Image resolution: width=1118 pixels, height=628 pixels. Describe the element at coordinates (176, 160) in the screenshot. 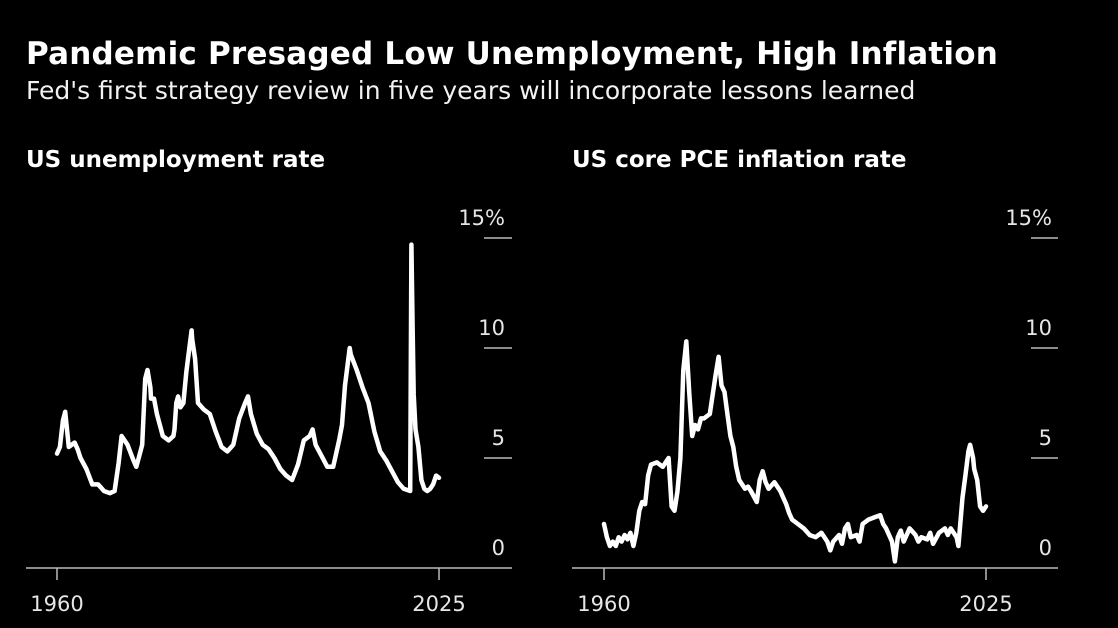

I see `unemployment-chart-title: US unemployment rate` at that location.